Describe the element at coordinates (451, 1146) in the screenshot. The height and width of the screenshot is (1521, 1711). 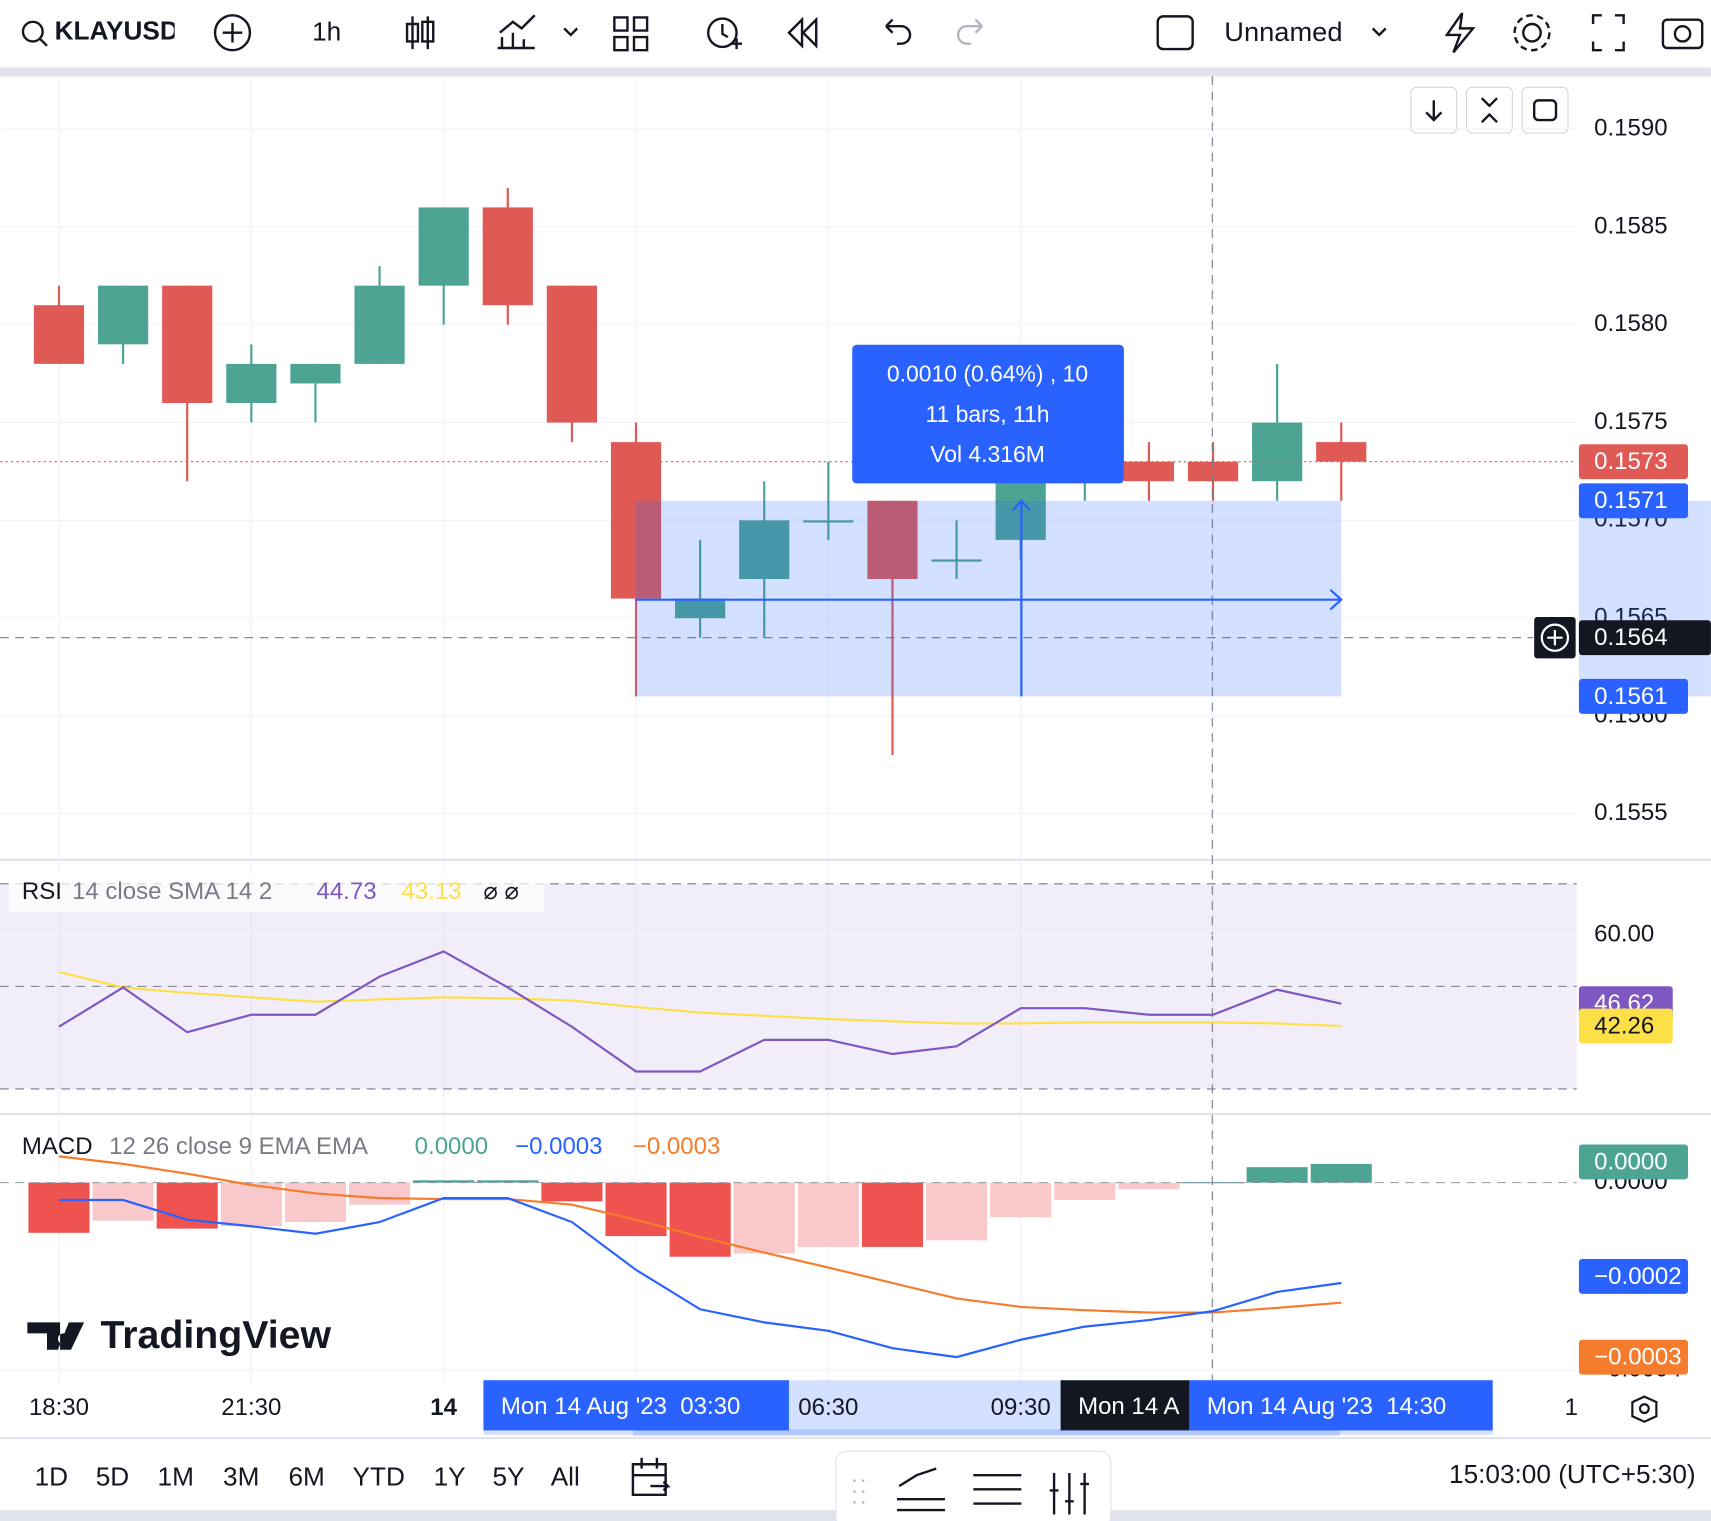
I see `legend-text: 0.0000` at that location.